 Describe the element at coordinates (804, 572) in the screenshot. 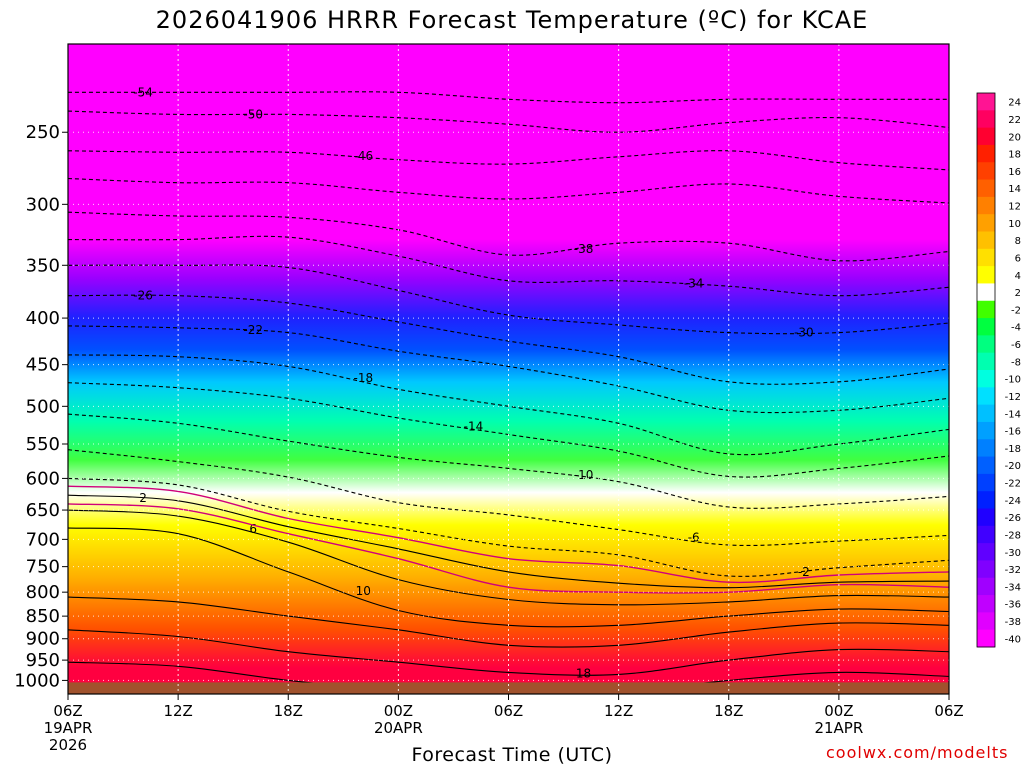

I see `contour-label: -2` at that location.